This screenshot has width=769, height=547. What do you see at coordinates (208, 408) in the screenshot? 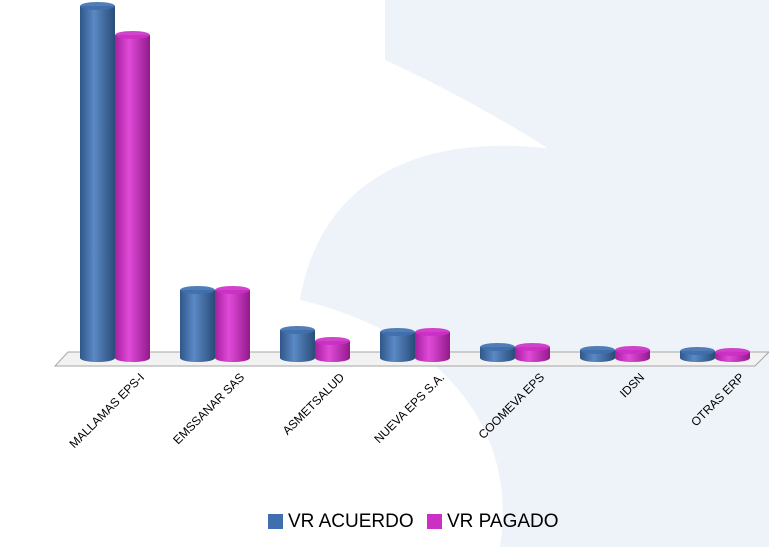
I see `x-tick-label: EMSSANAR SAS` at bounding box center [208, 408].